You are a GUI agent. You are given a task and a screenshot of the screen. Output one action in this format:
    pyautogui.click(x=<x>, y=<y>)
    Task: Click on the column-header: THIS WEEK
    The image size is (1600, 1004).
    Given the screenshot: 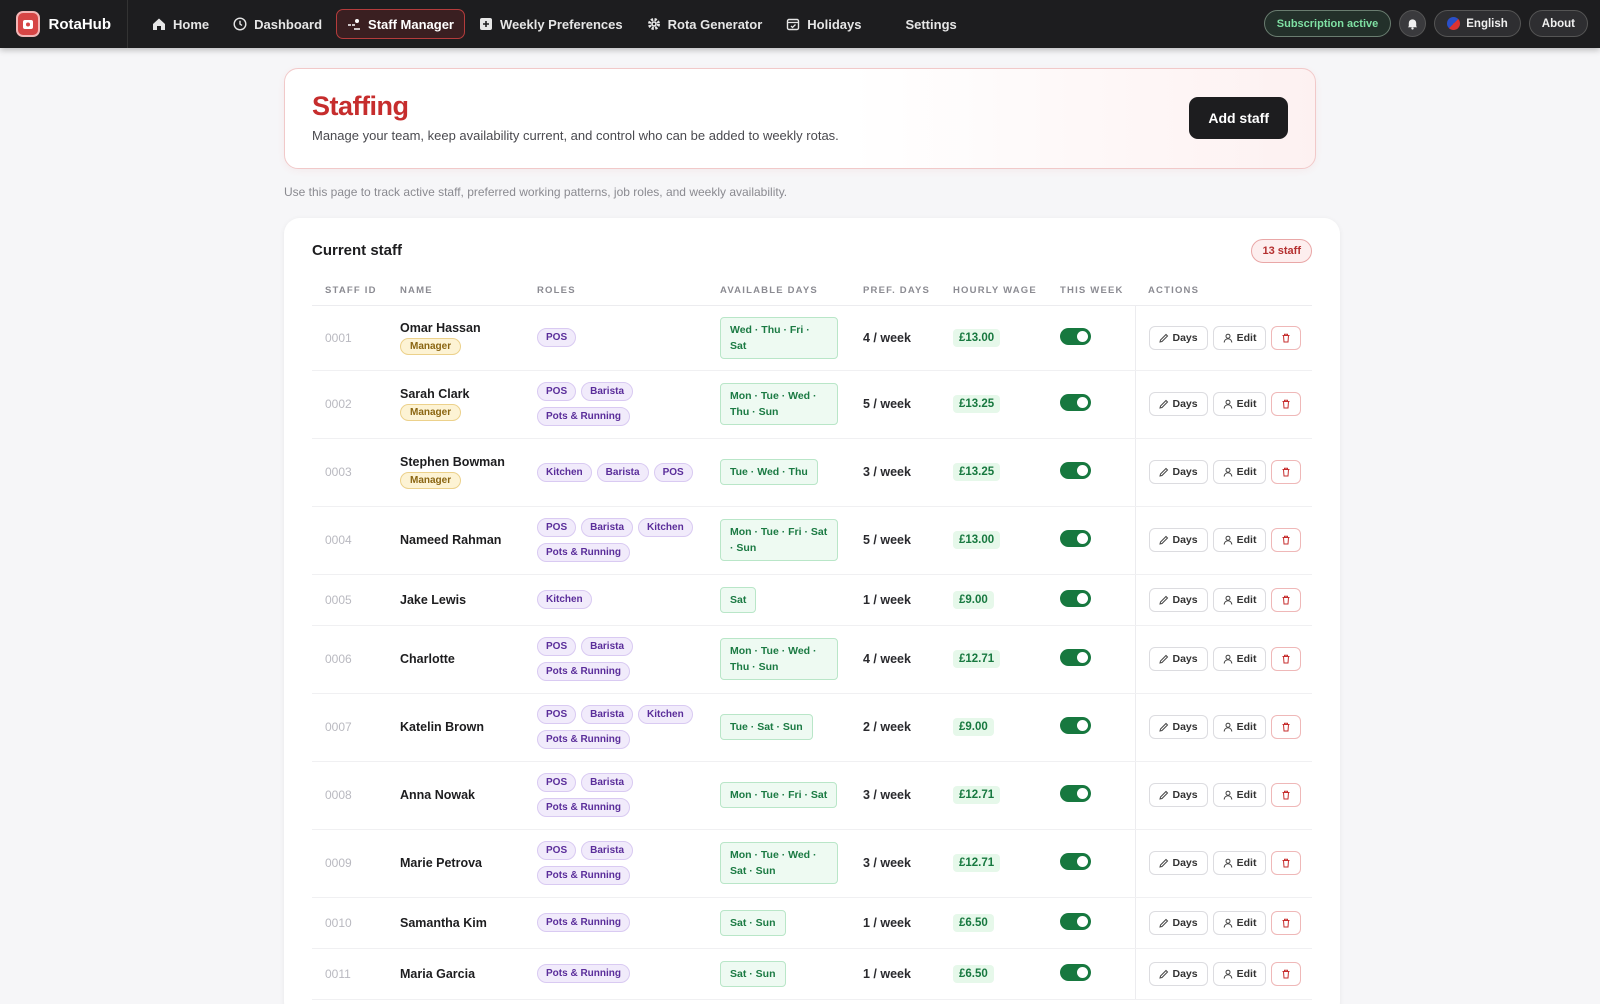 What is the action you would take?
    pyautogui.click(x=1091, y=291)
    